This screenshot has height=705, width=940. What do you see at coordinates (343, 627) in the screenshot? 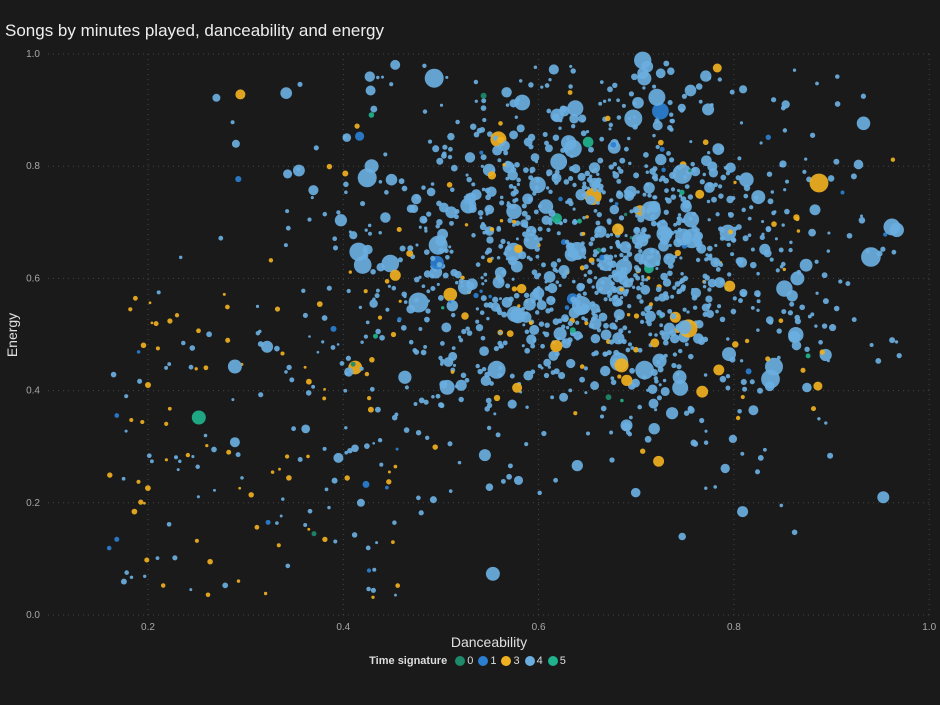
I see `x-tick-label: 0.4` at bounding box center [343, 627].